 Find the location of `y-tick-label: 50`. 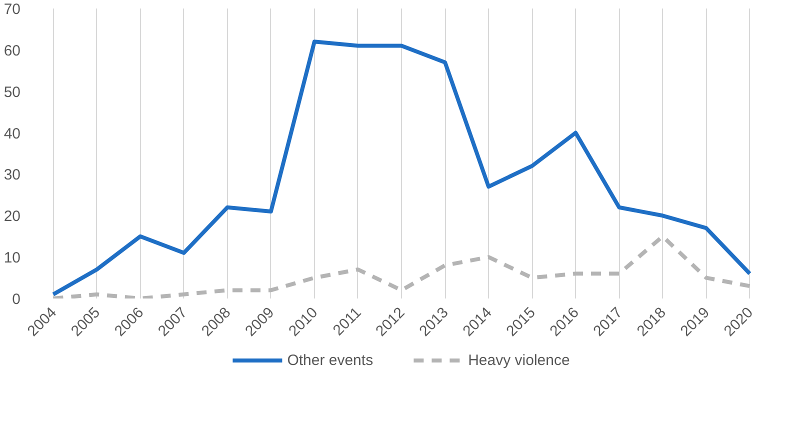

y-tick-label: 50 is located at coordinates (12, 92).